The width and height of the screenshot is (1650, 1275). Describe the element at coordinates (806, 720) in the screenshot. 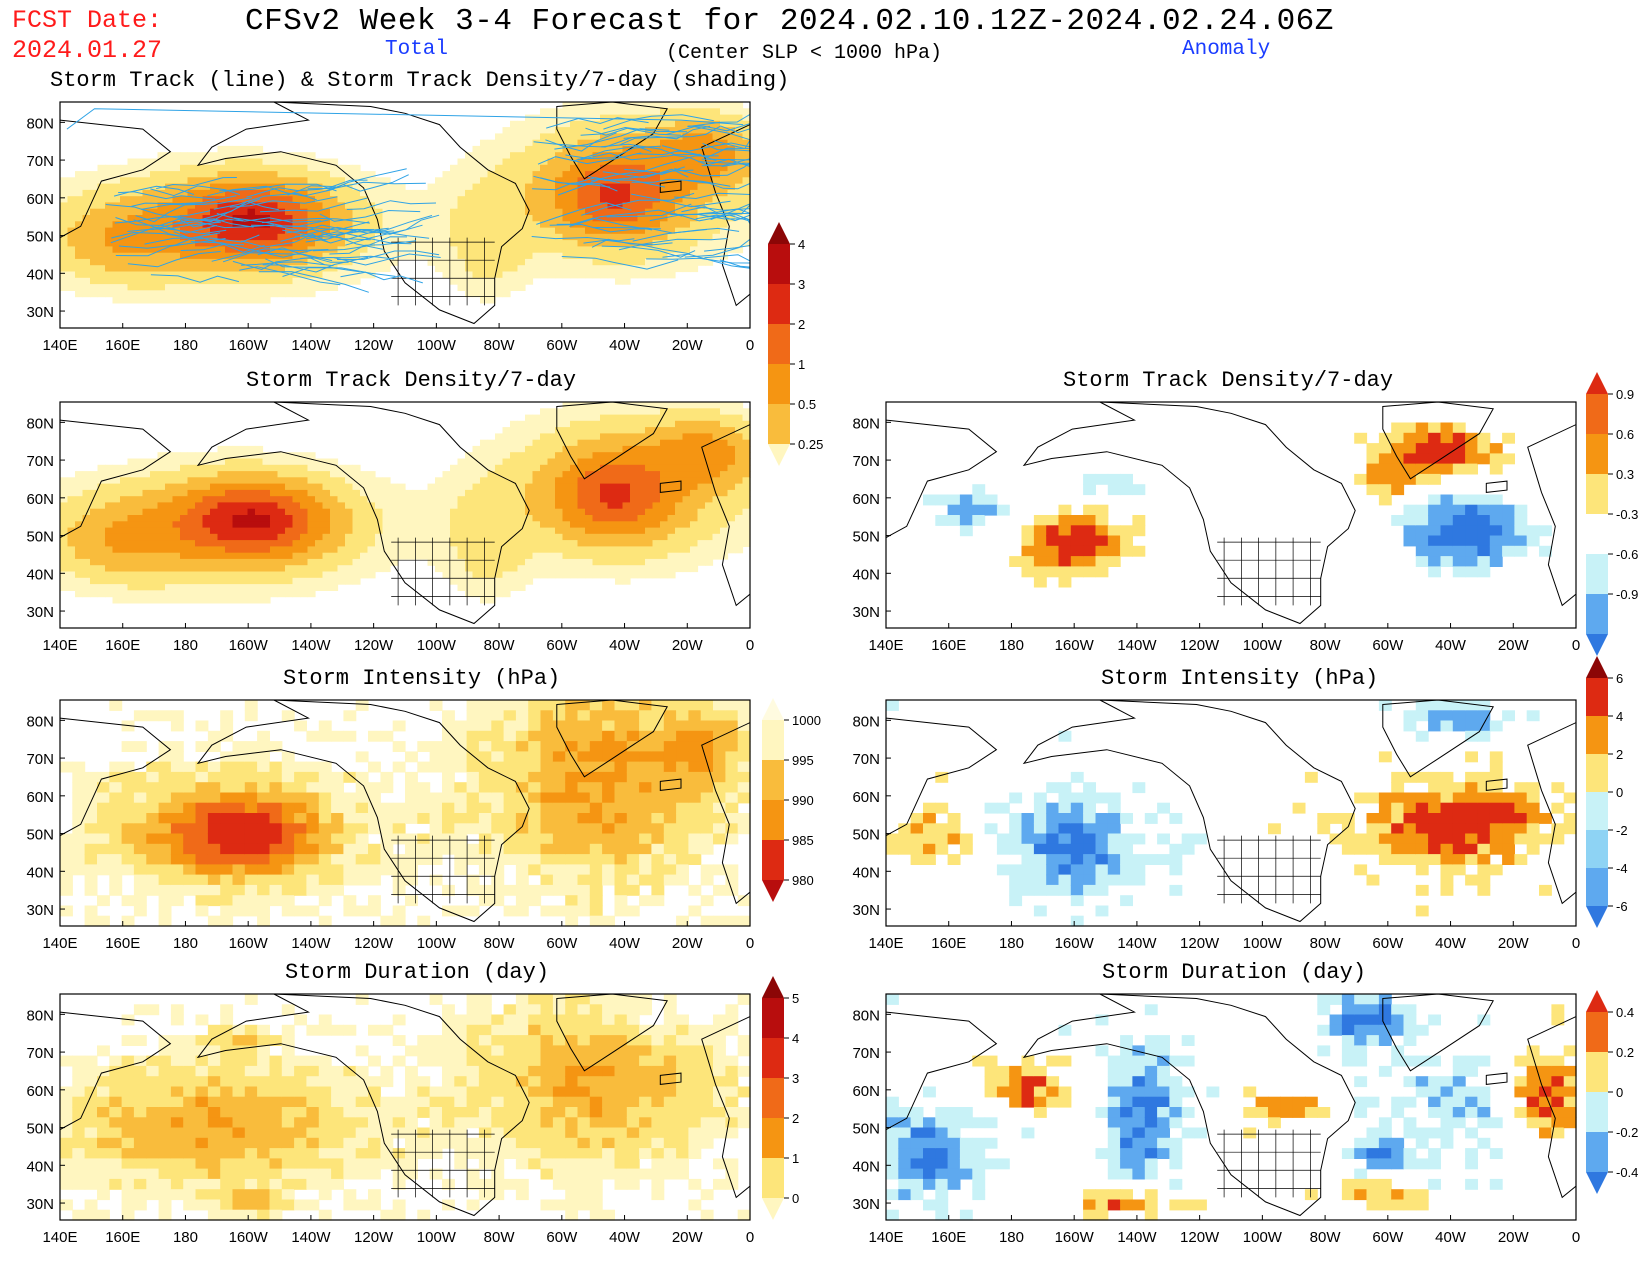

I see `colorbar-tick-label: 1000` at that location.